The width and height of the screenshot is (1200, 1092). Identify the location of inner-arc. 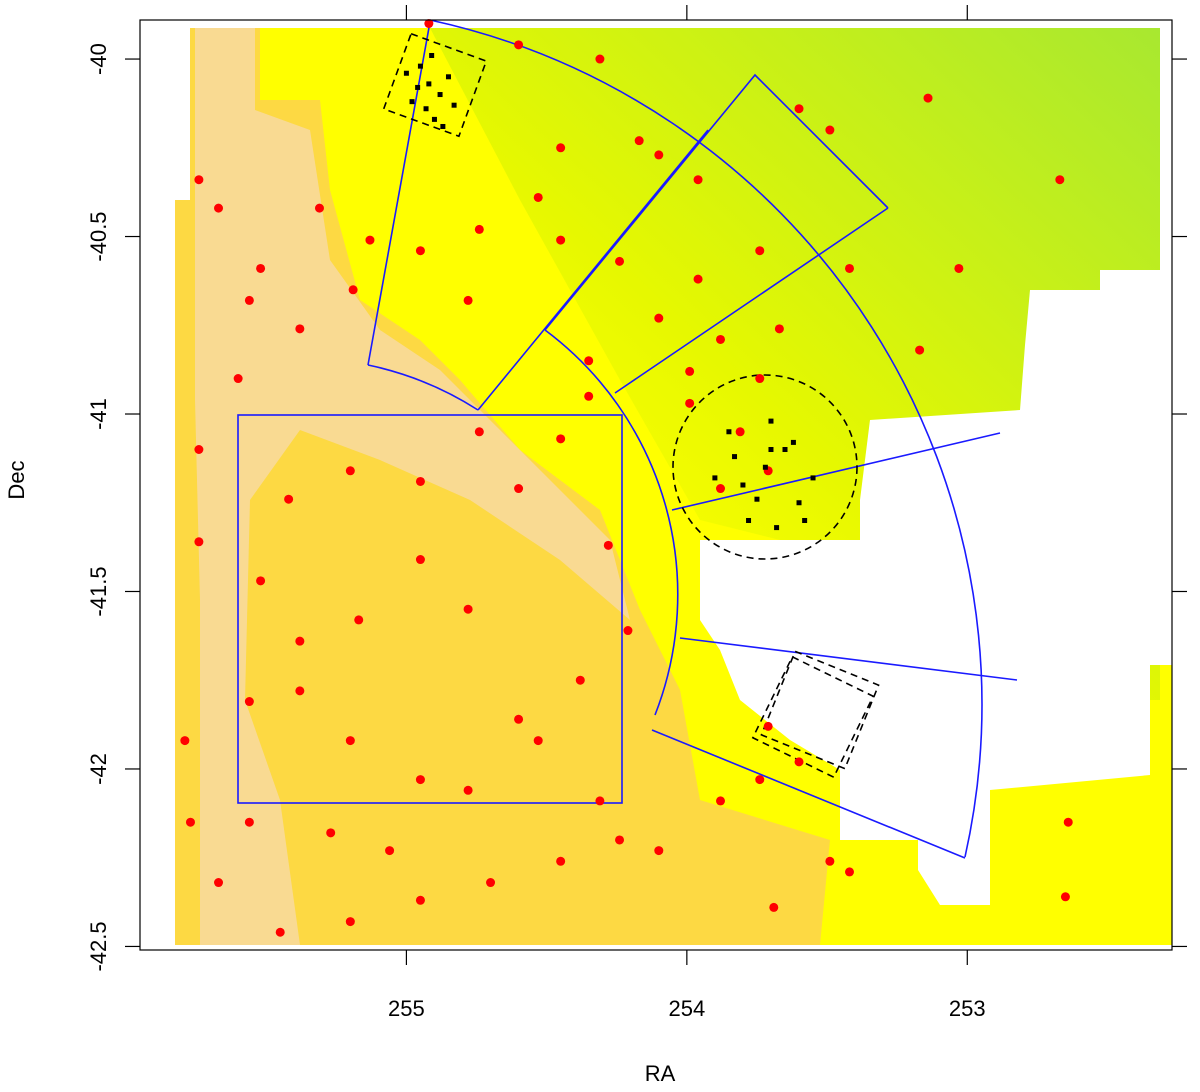
(611, 522).